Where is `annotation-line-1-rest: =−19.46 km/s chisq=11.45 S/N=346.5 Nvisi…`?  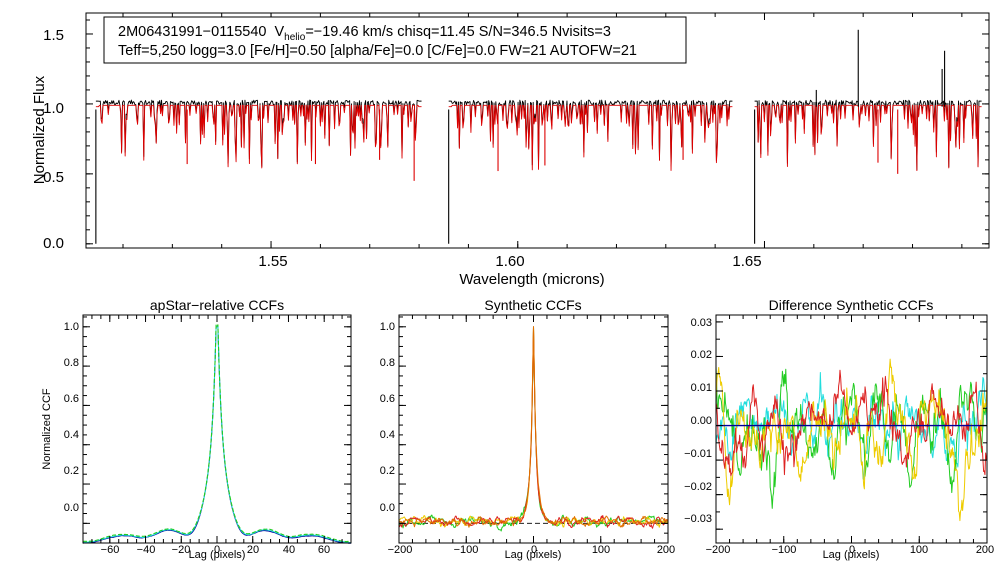
annotation-line-1-rest: =−19.46 km/s chisq=11.45 S/N=346.5 Nvisi… is located at coordinates (458, 32).